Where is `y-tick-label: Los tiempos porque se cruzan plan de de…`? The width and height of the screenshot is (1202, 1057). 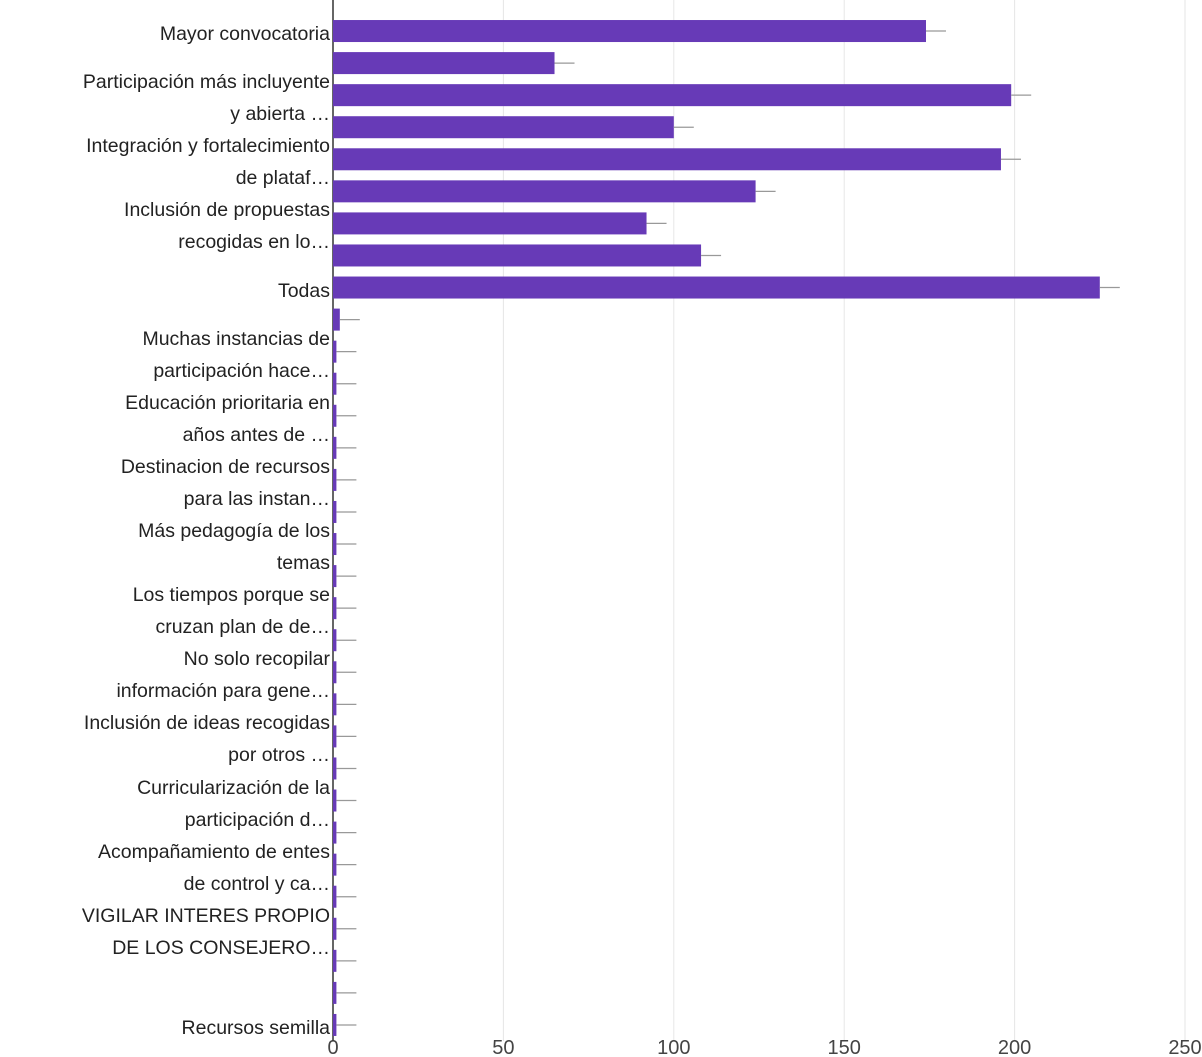 y-tick-label: Los tiempos porque se cruzan plan de de… is located at coordinates (231, 611).